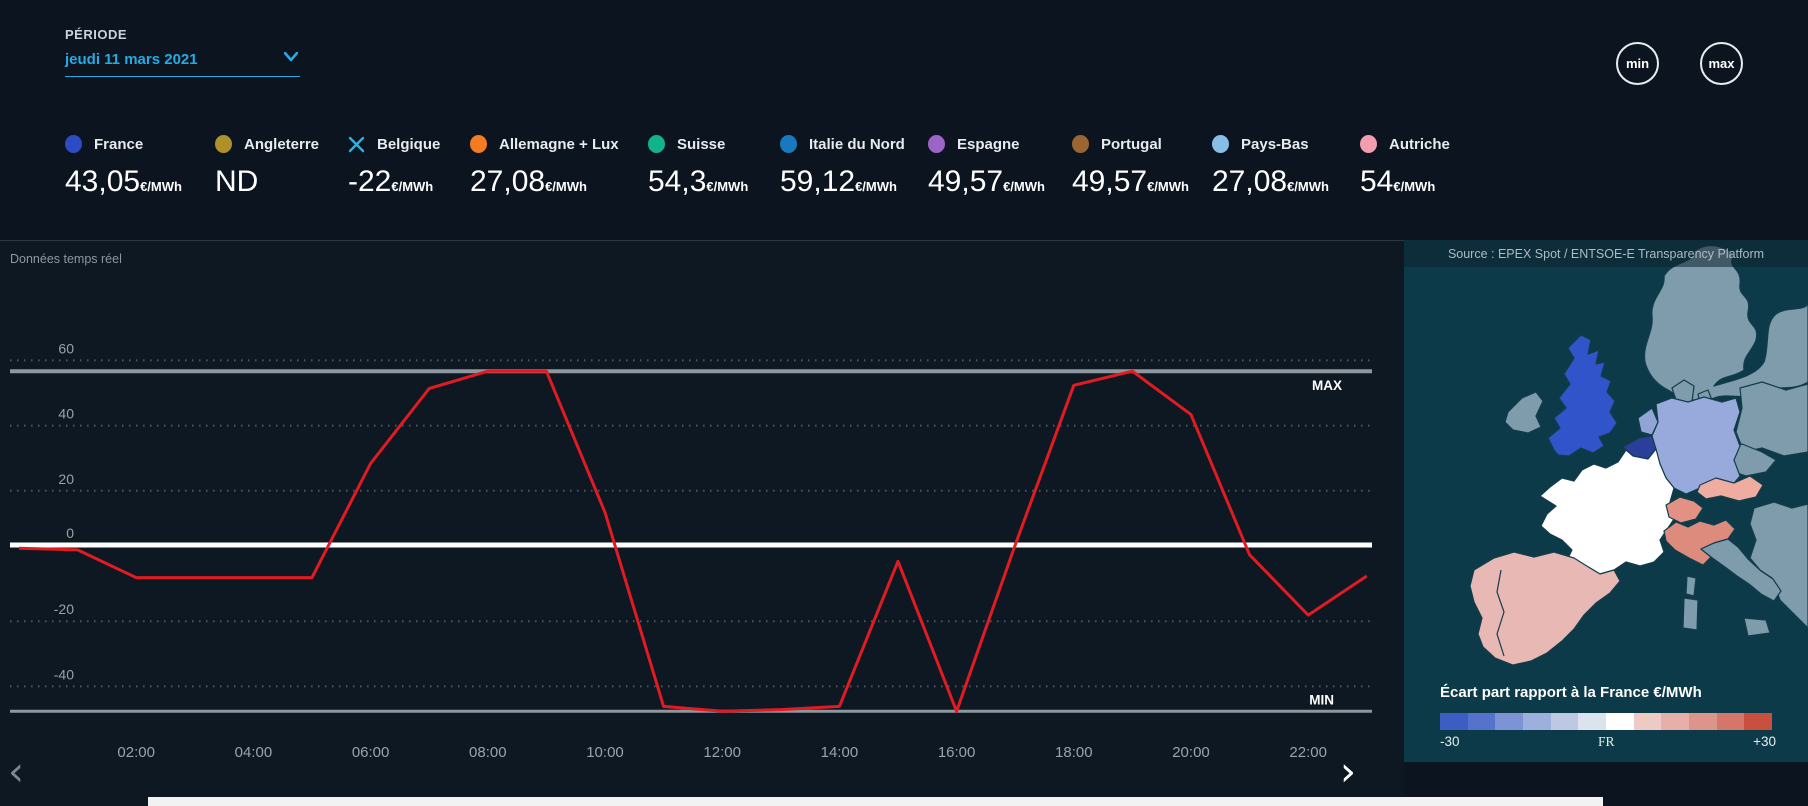  I want to click on x-axis-label-1800: 18:00, so click(1074, 752).